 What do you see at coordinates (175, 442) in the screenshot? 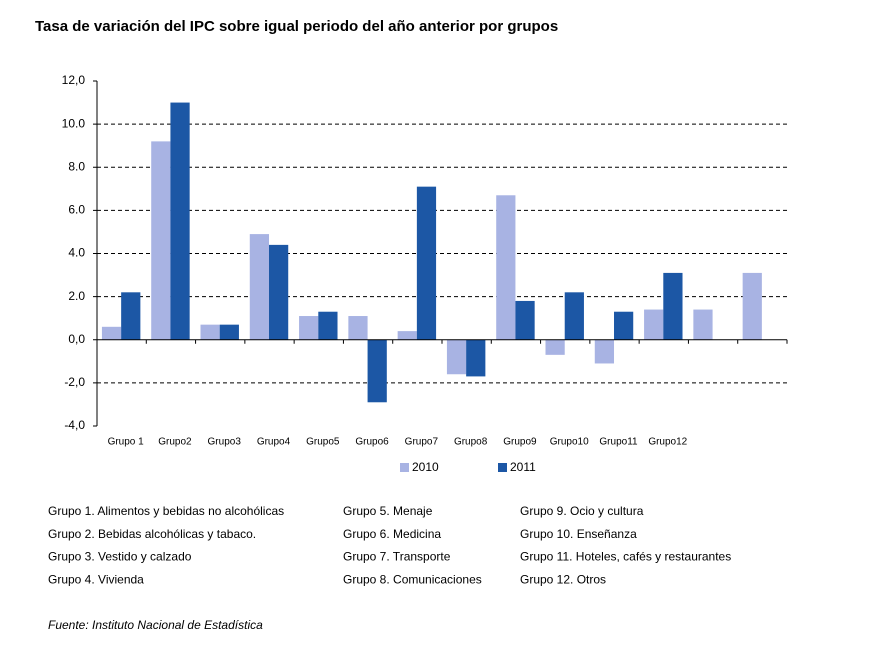
I see `x-tick-label: Grupo2` at bounding box center [175, 442].